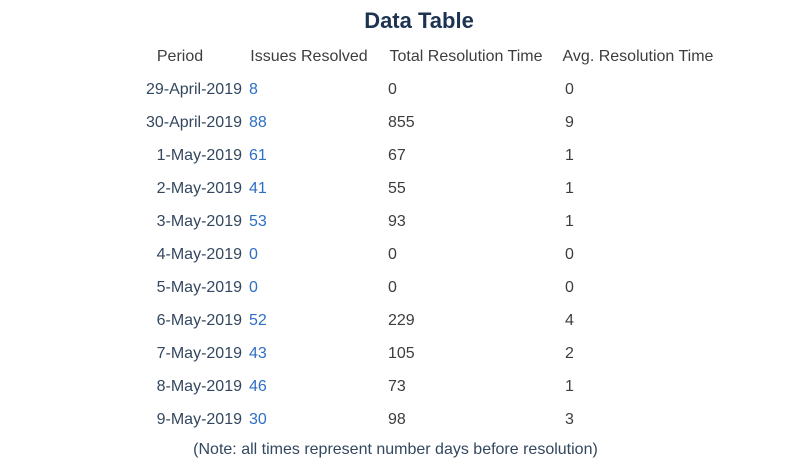 The width and height of the screenshot is (791, 467). Describe the element at coordinates (199, 287) in the screenshot. I see `period-cell: 5-May-2019` at that location.